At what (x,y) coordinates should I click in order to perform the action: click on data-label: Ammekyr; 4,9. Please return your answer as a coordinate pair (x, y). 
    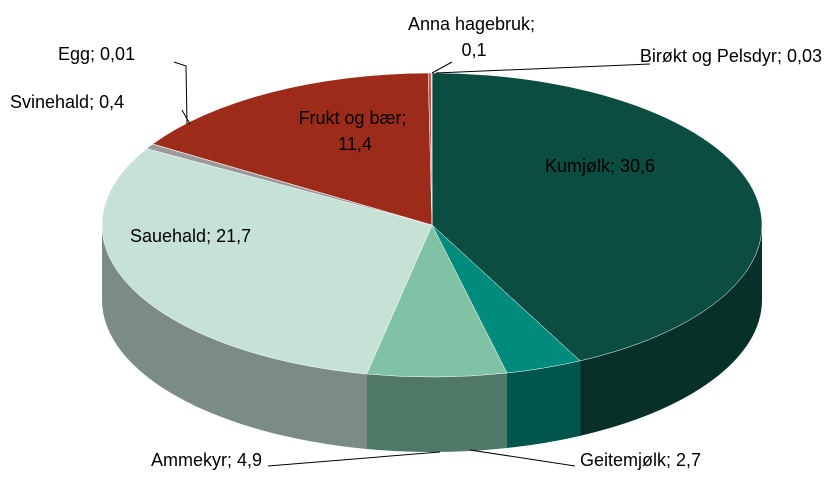
    Looking at the image, I should click on (206, 460).